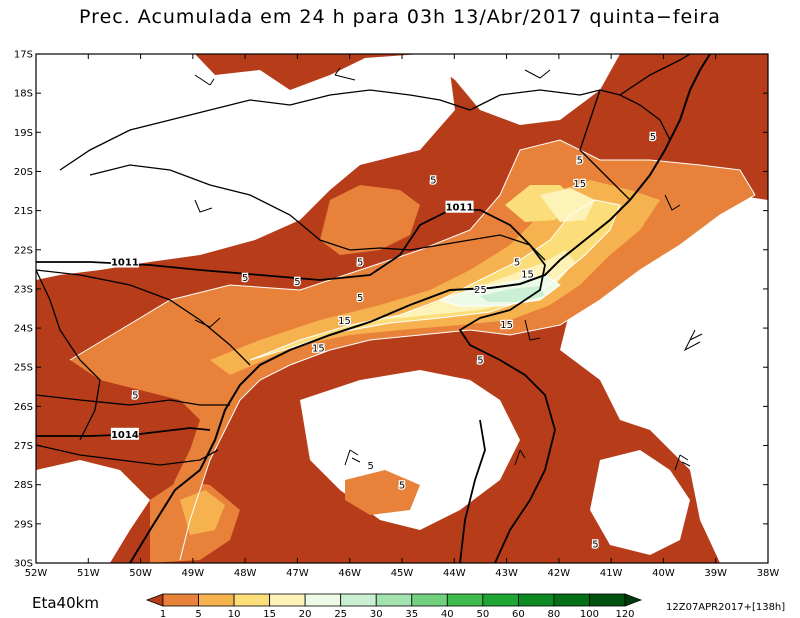 Image resolution: width=800 pixels, height=618 pixels. I want to click on border-west, so click(68, 355).